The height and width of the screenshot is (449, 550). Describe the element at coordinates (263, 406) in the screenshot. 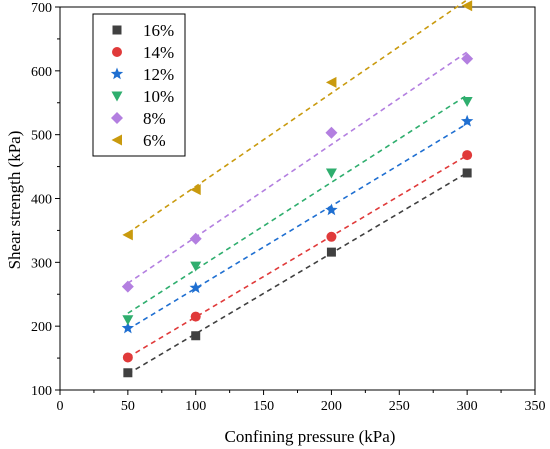

I see `x-tick-label: 150` at that location.